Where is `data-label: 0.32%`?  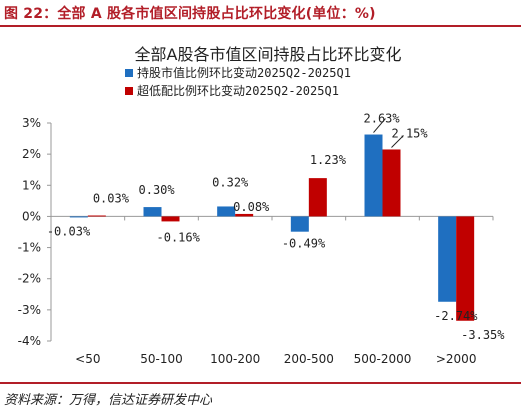 data-label: 0.32% is located at coordinates (230, 182).